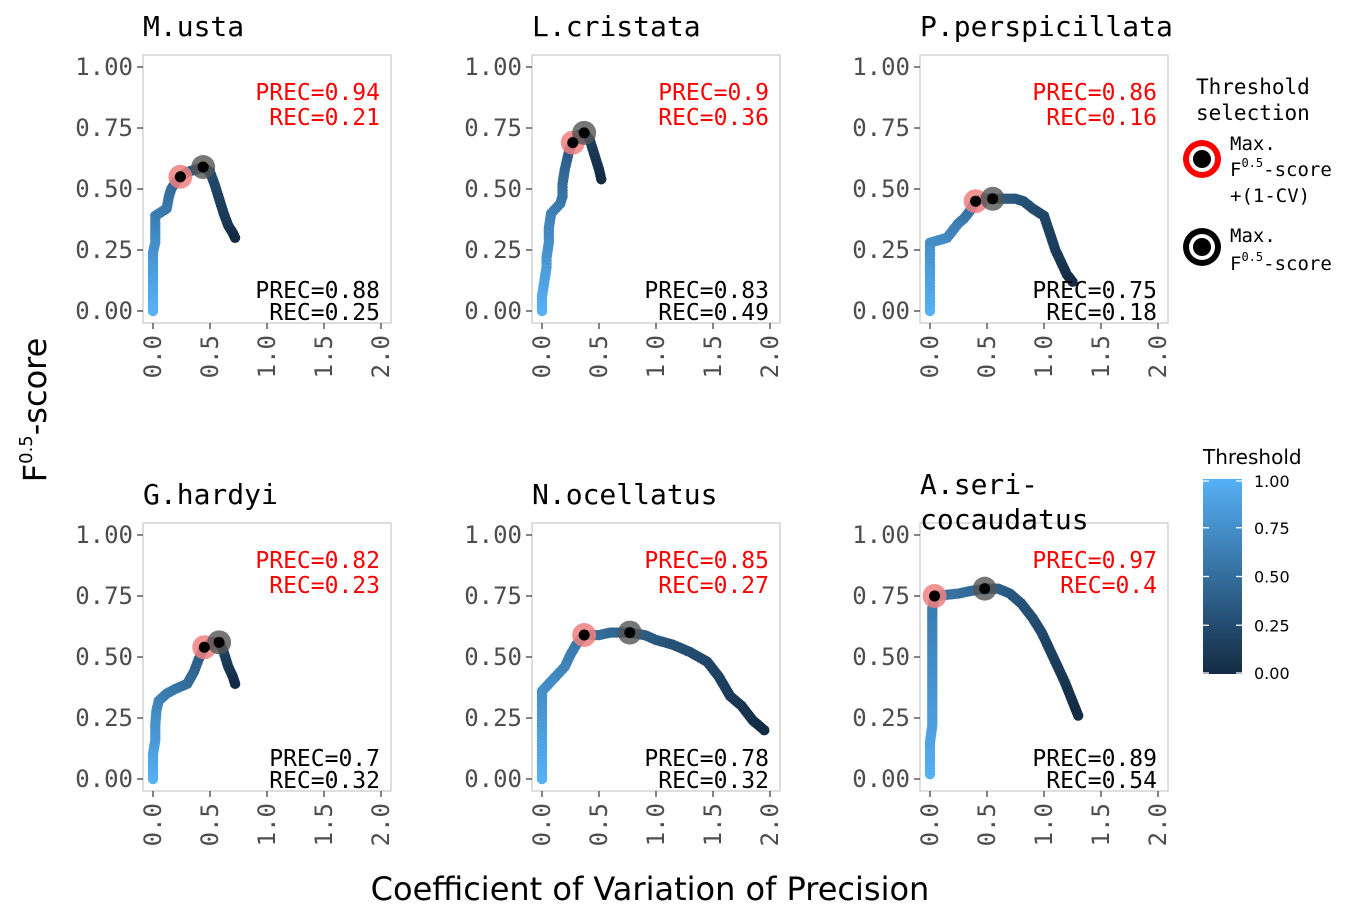 The width and height of the screenshot is (1348, 906). What do you see at coordinates (706, 759) in the screenshot?
I see `black-prec-label: PREC=0.78` at bounding box center [706, 759].